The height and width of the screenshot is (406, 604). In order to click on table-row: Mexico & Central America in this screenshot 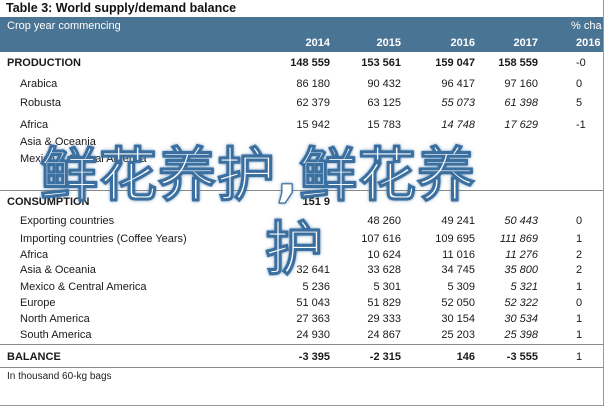, I will do `click(301, 159)`.